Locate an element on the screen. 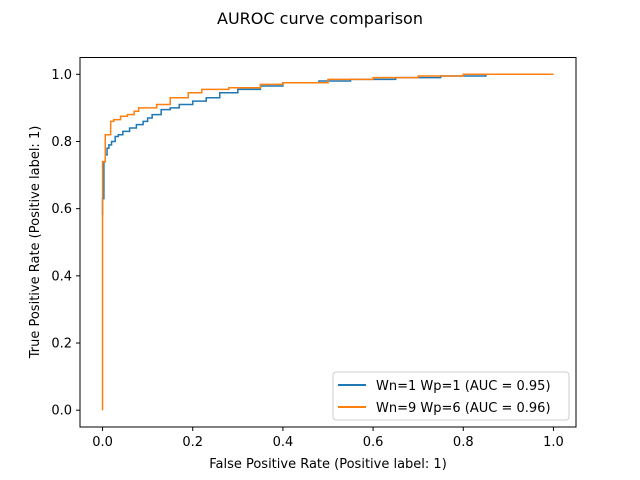 This screenshot has height=480, width=640. legend-label-series-2: Wn=9 Wp=6 (AUC = 0.96) is located at coordinates (463, 408).